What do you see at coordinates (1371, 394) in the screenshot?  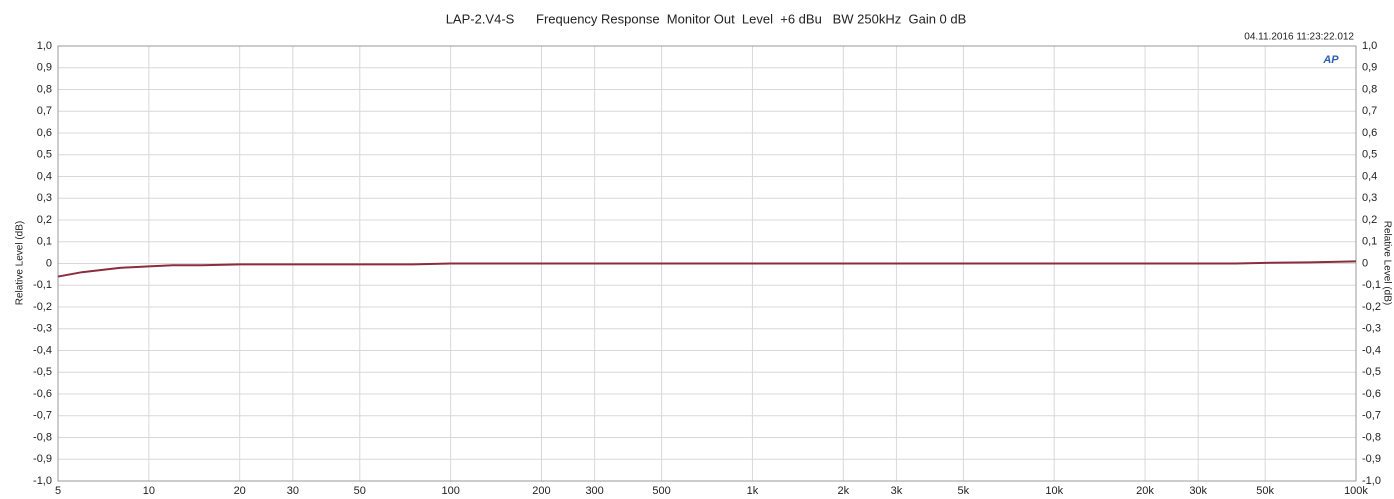 I see `y2-tick-label: -0,6` at bounding box center [1371, 394].